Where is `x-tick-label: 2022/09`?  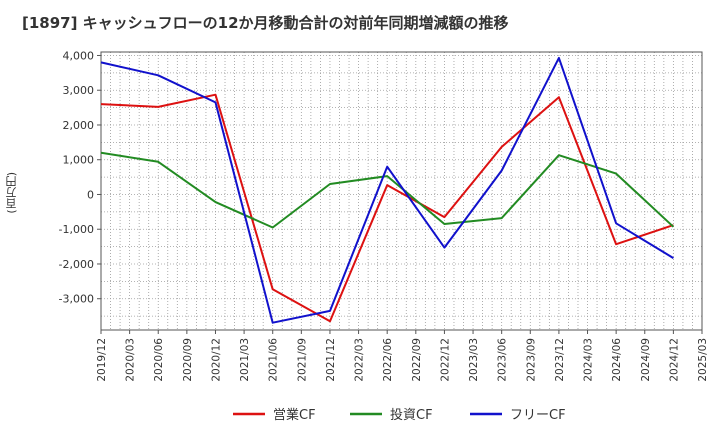 x-tick-label: 2022/09 is located at coordinates (417, 360).